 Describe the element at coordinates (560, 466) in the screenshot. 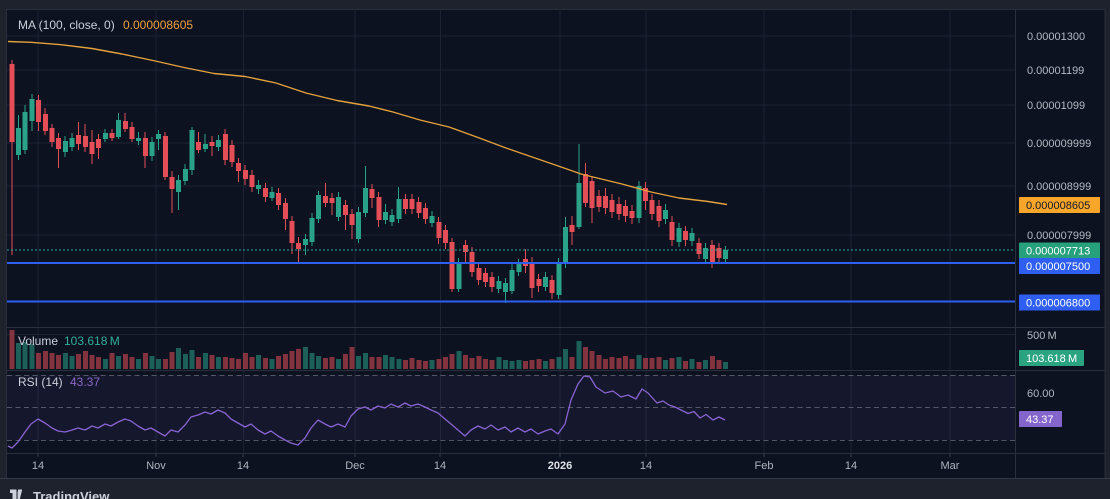

I see `svg-text: 2026` at that location.